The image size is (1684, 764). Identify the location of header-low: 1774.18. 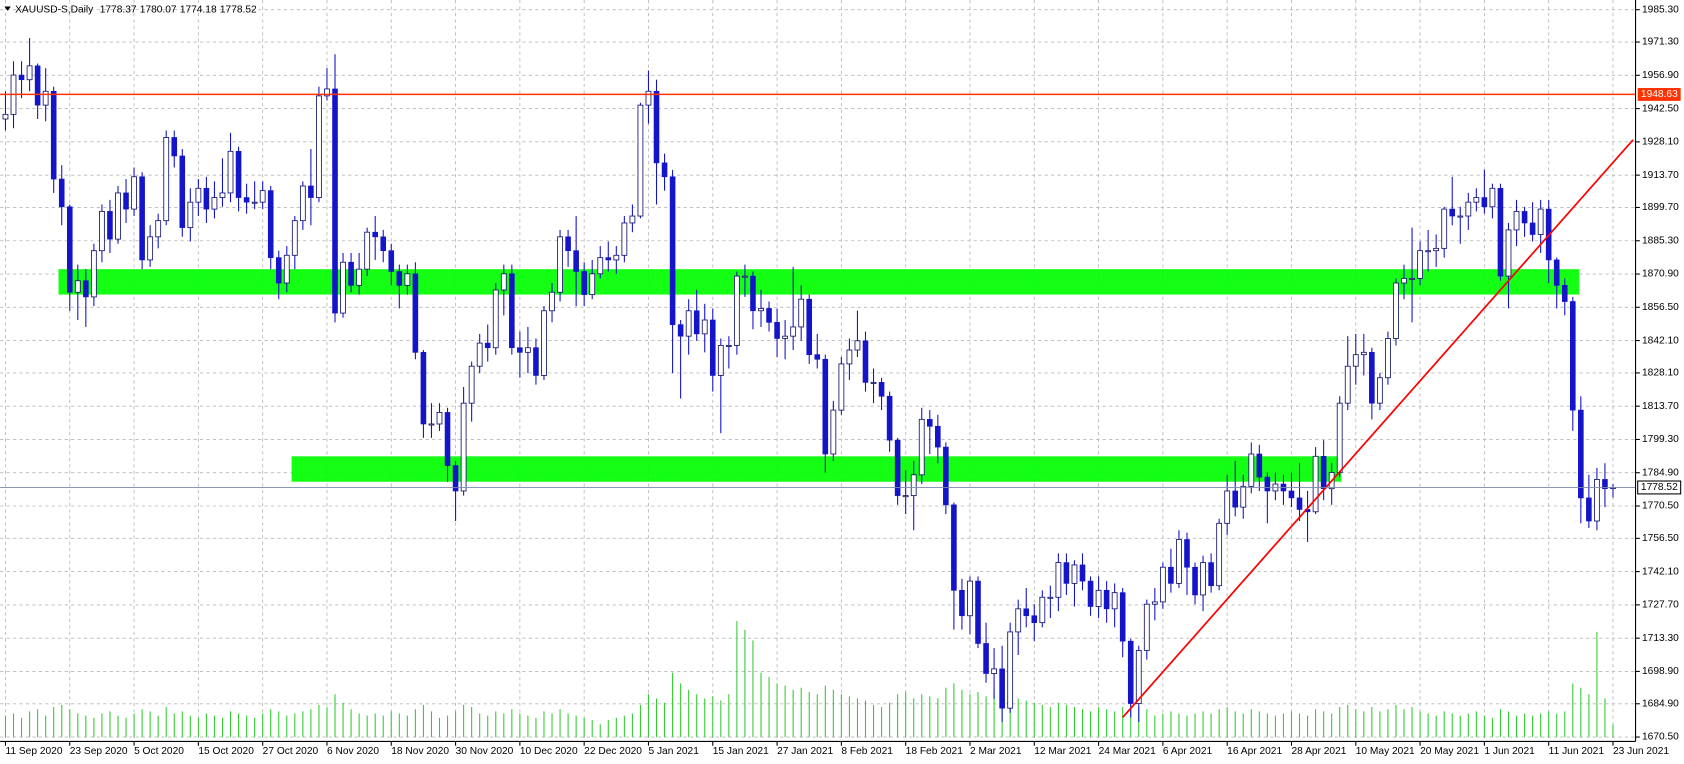
(198, 9).